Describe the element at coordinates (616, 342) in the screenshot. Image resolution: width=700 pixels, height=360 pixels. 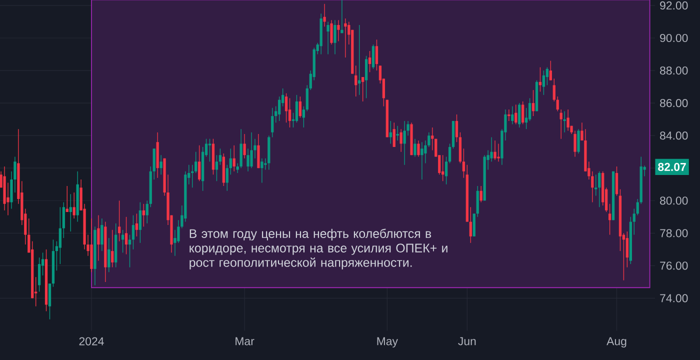
I see `x-tick-label: Aug` at that location.